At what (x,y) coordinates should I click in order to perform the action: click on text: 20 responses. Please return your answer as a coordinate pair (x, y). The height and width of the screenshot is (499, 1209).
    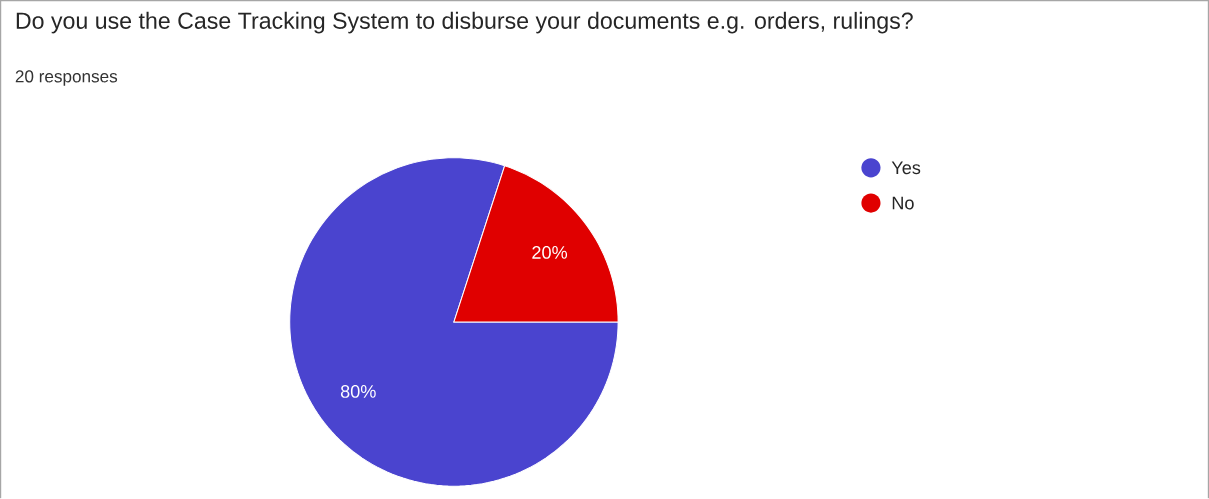
    Looking at the image, I should click on (66, 78).